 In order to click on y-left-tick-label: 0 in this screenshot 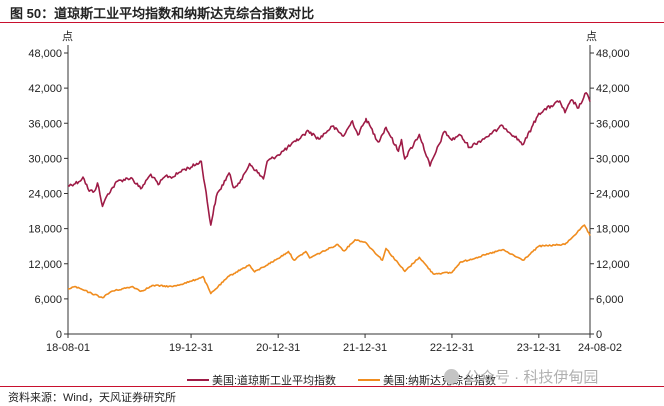, I will do `click(59, 335)`.